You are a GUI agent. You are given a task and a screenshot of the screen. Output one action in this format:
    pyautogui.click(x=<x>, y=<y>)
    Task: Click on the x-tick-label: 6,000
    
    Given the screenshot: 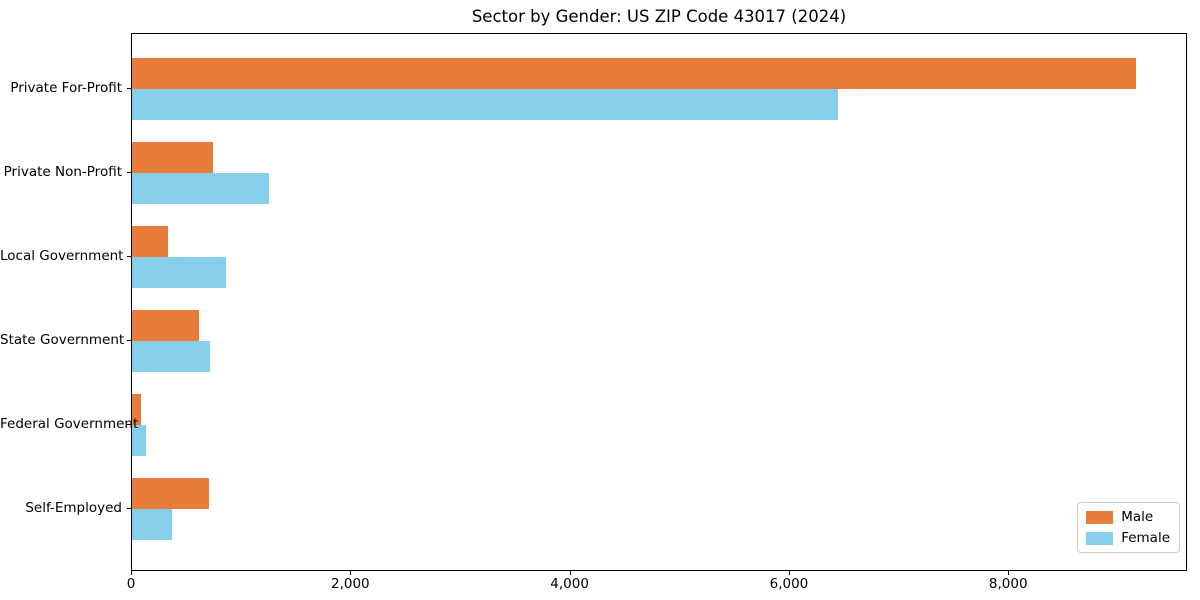 What is the action you would take?
    pyautogui.click(x=789, y=584)
    